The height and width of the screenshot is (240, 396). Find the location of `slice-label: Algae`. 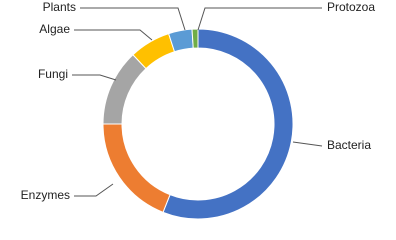

slice-label: Algae is located at coordinates (54, 29).